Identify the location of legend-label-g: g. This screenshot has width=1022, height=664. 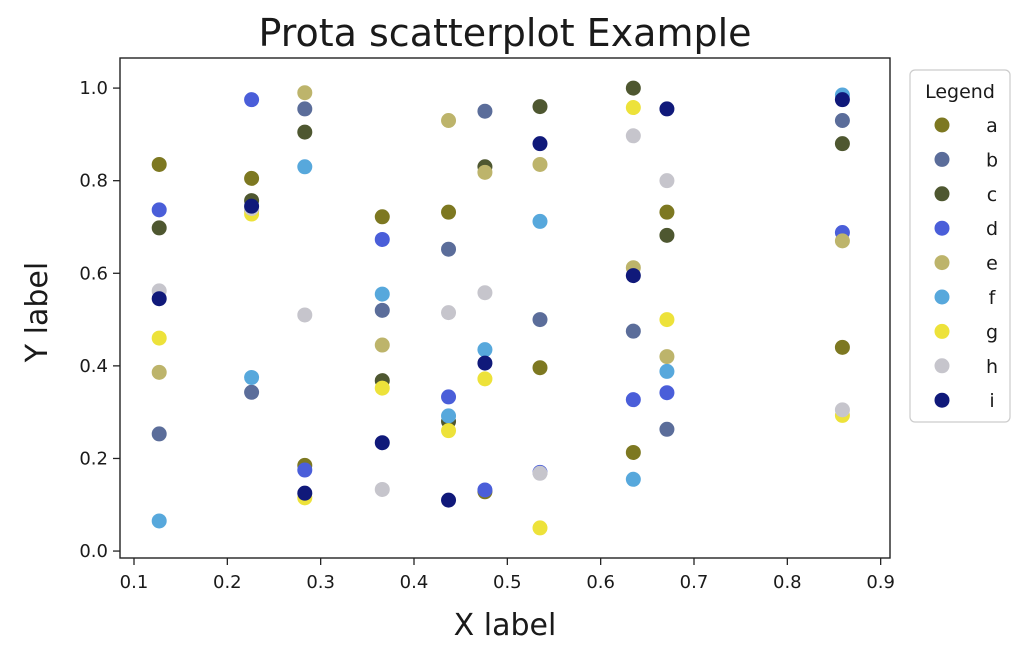
(992, 332).